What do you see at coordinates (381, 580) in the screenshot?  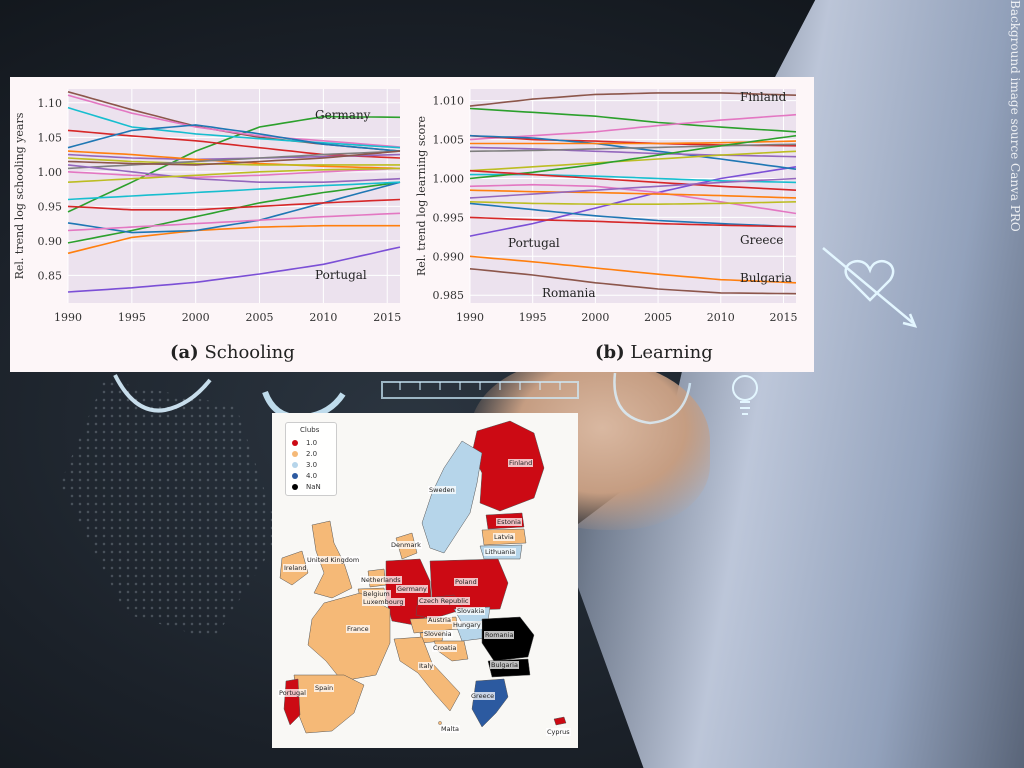 I see `label-netherlands: Netherlands` at bounding box center [381, 580].